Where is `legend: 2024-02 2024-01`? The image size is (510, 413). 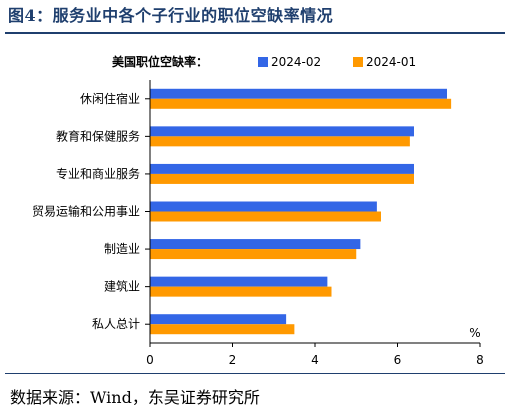 legend: 2024-02 2024-01 is located at coordinates (337, 62).